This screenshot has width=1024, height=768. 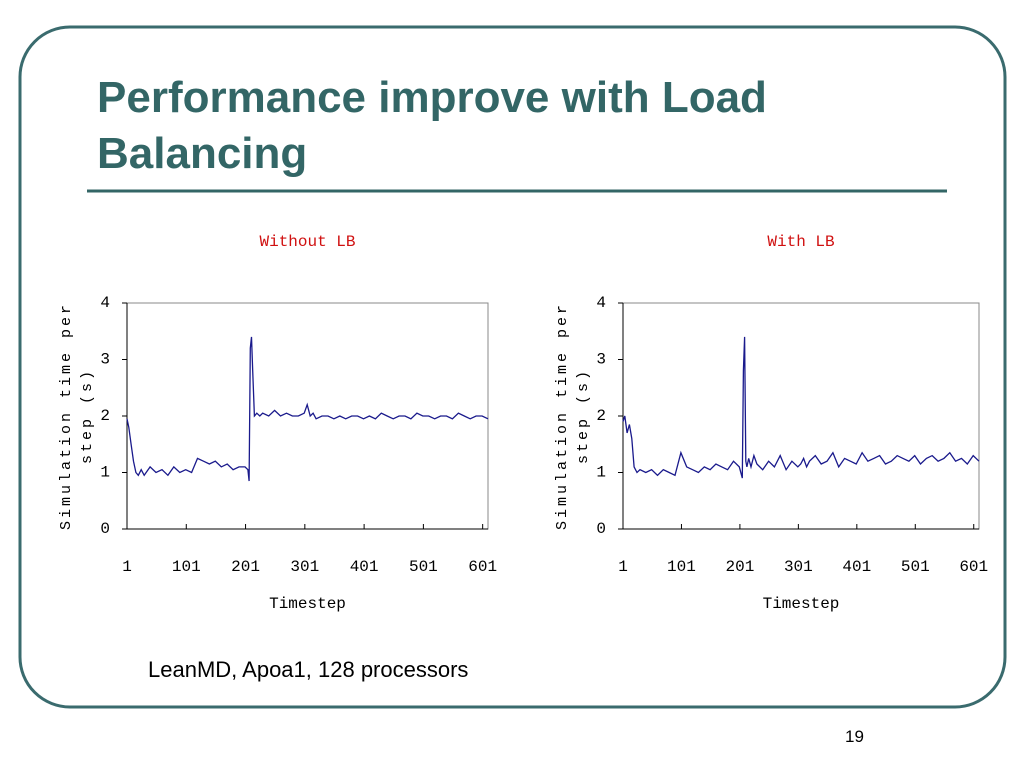 I want to click on chart-title: Without LB, so click(x=307, y=242).